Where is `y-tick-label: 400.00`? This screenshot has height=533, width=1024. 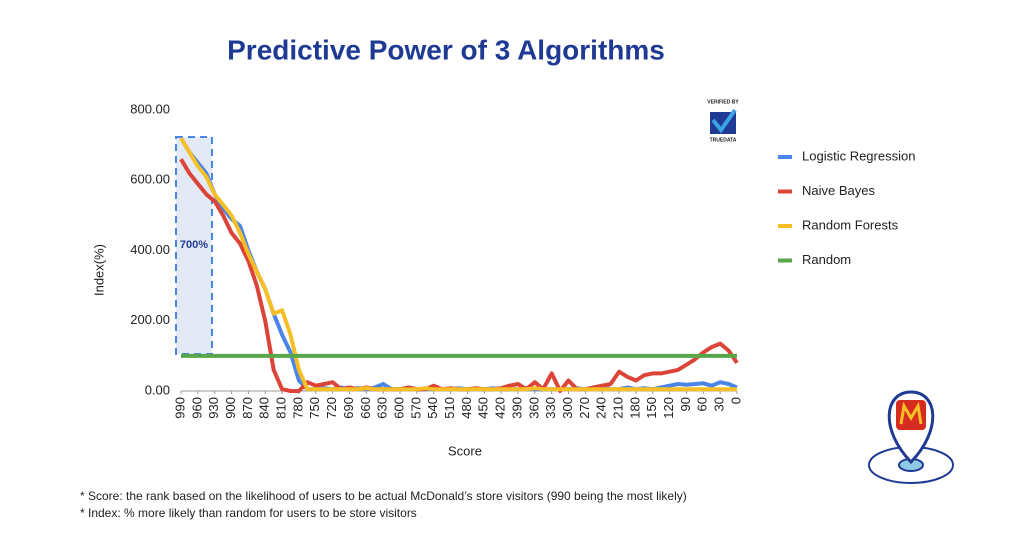
y-tick-label: 400.00 is located at coordinates (150, 249).